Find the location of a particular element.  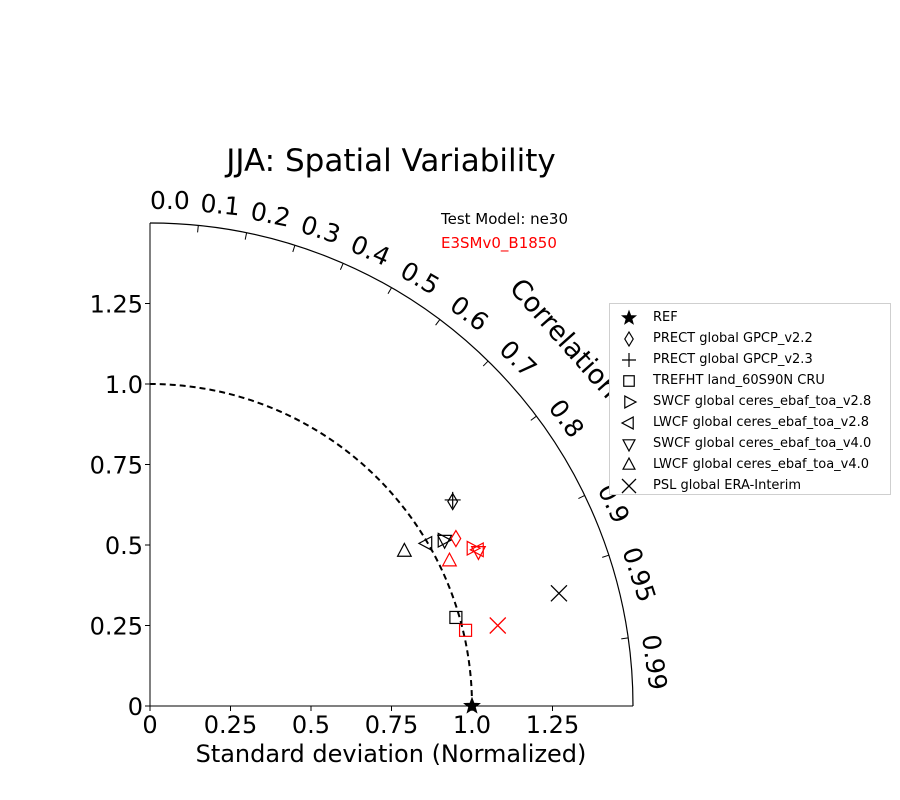

correlation-tick-label: 0.3 is located at coordinates (320, 230).